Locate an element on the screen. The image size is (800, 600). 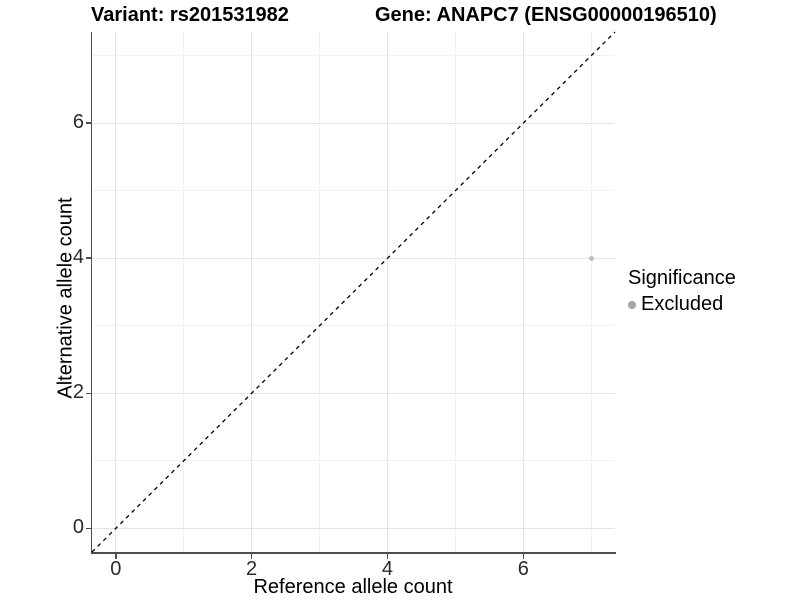
y-tick-label: 2 is located at coordinates (78, 392).